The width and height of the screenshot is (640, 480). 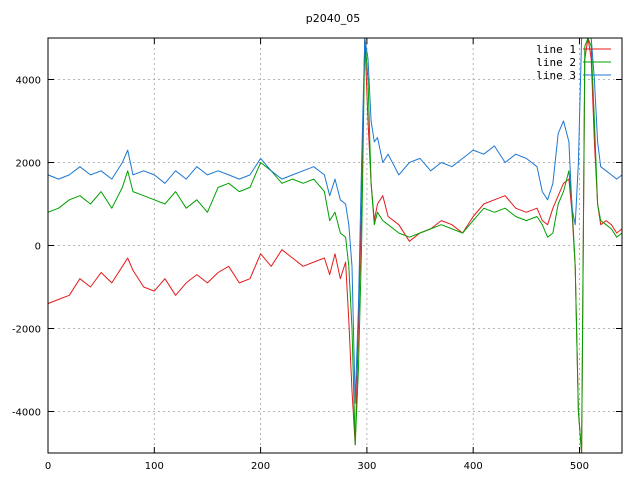 I want to click on chart-title: p2040_05, so click(x=333, y=18).